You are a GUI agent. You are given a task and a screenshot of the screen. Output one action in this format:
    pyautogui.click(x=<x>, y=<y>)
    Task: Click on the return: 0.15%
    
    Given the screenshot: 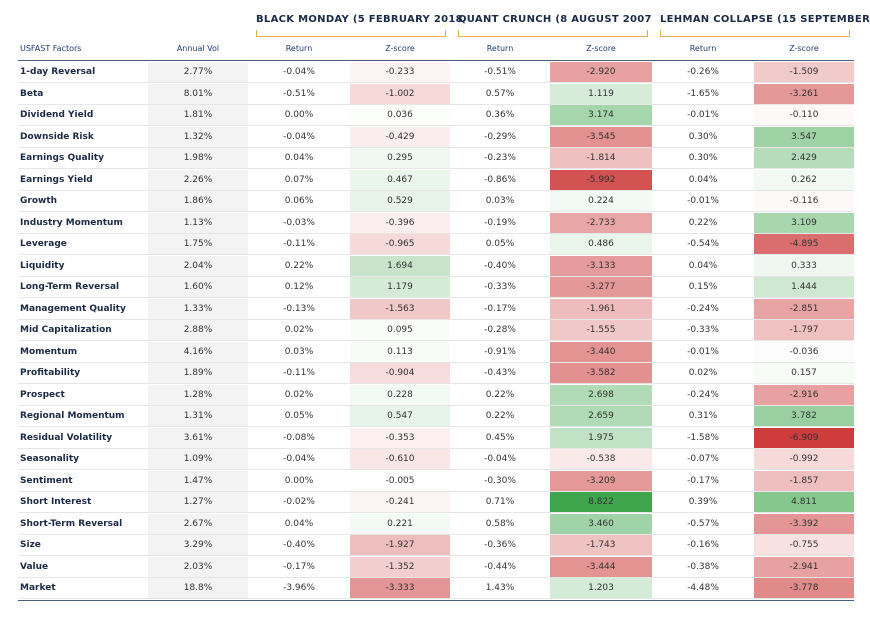 What is the action you would take?
    pyautogui.click(x=703, y=287)
    